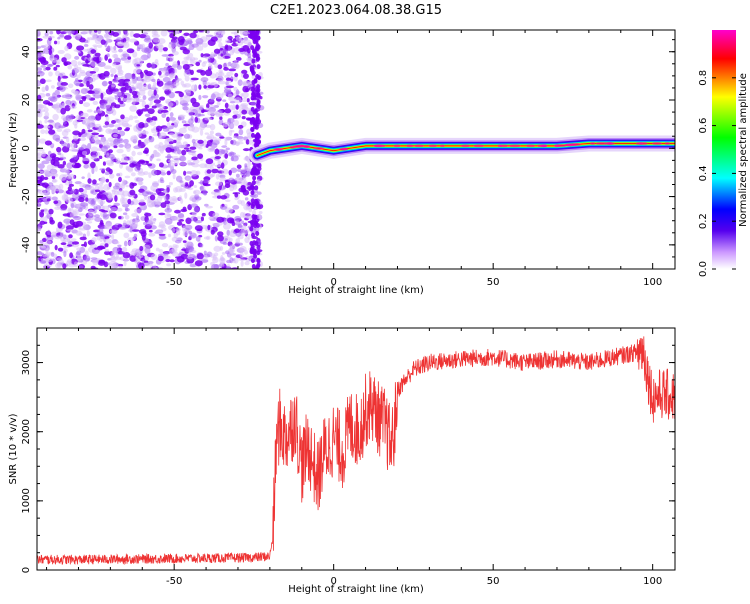 The width and height of the screenshot is (750, 604). I want to click on signal-peak, so click(544, 146).